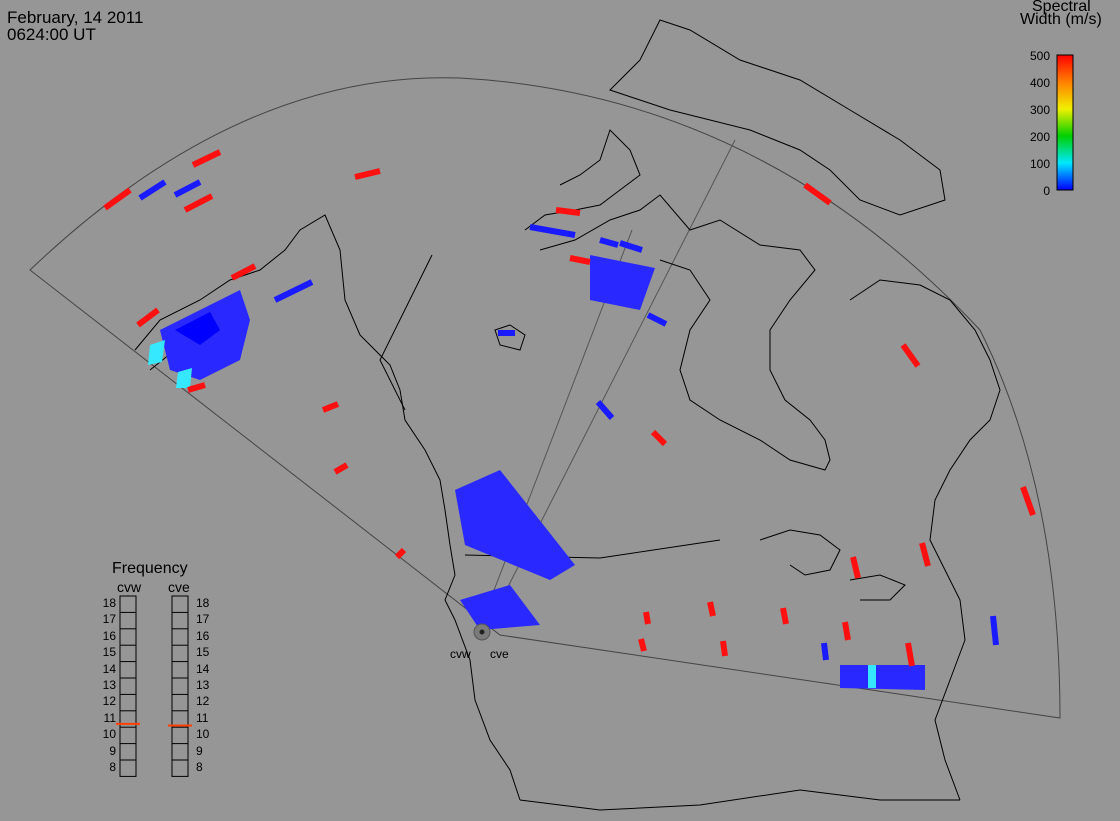  Describe the element at coordinates (109, 717) in the screenshot. I see `frequency-tick-label-cvw: 11` at that location.